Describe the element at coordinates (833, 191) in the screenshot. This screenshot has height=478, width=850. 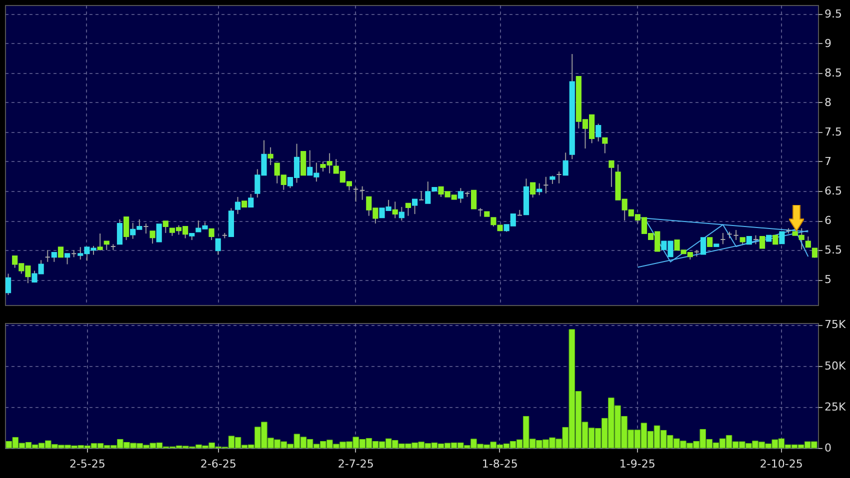
I see `y-tick-label: 6.5` at that location.